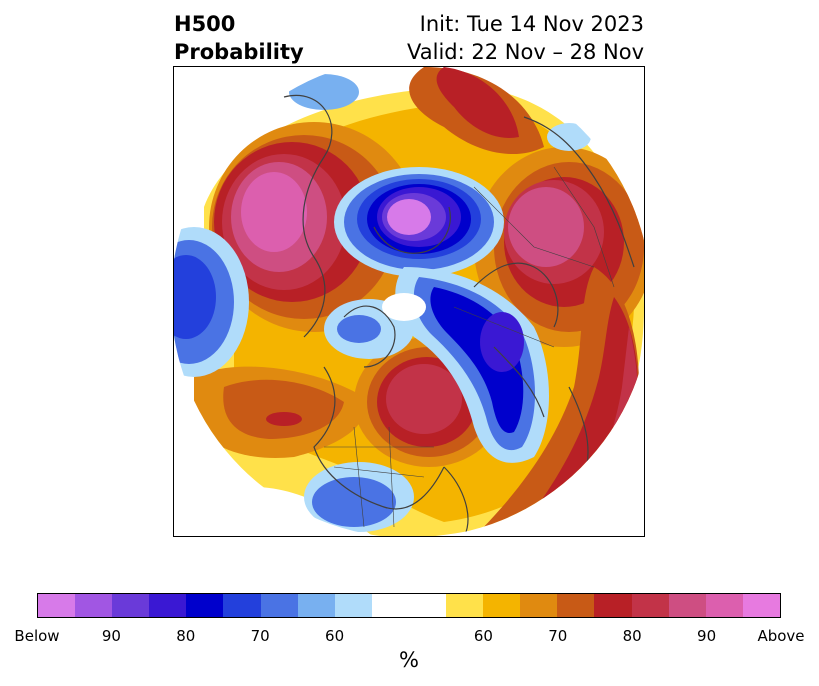 This screenshot has height=686, width=819. I want to click on title-line-variable: H500, so click(205, 24).